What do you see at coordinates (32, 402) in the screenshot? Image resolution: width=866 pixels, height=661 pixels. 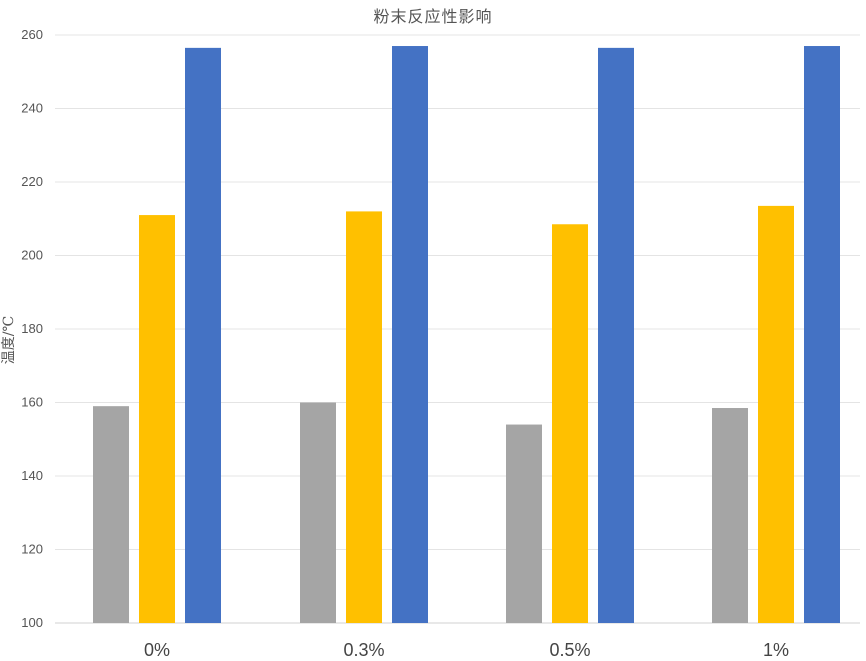 I see `y-tick-label: 160` at bounding box center [32, 402].